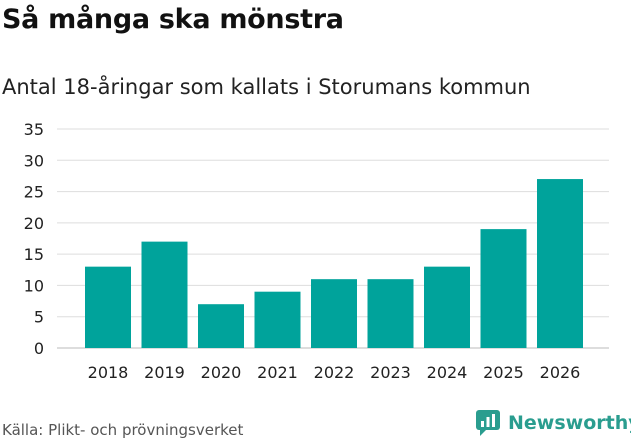 The height and width of the screenshot is (439, 631). Describe the element at coordinates (221, 372) in the screenshot. I see `x-tick-label: 2020` at that location.